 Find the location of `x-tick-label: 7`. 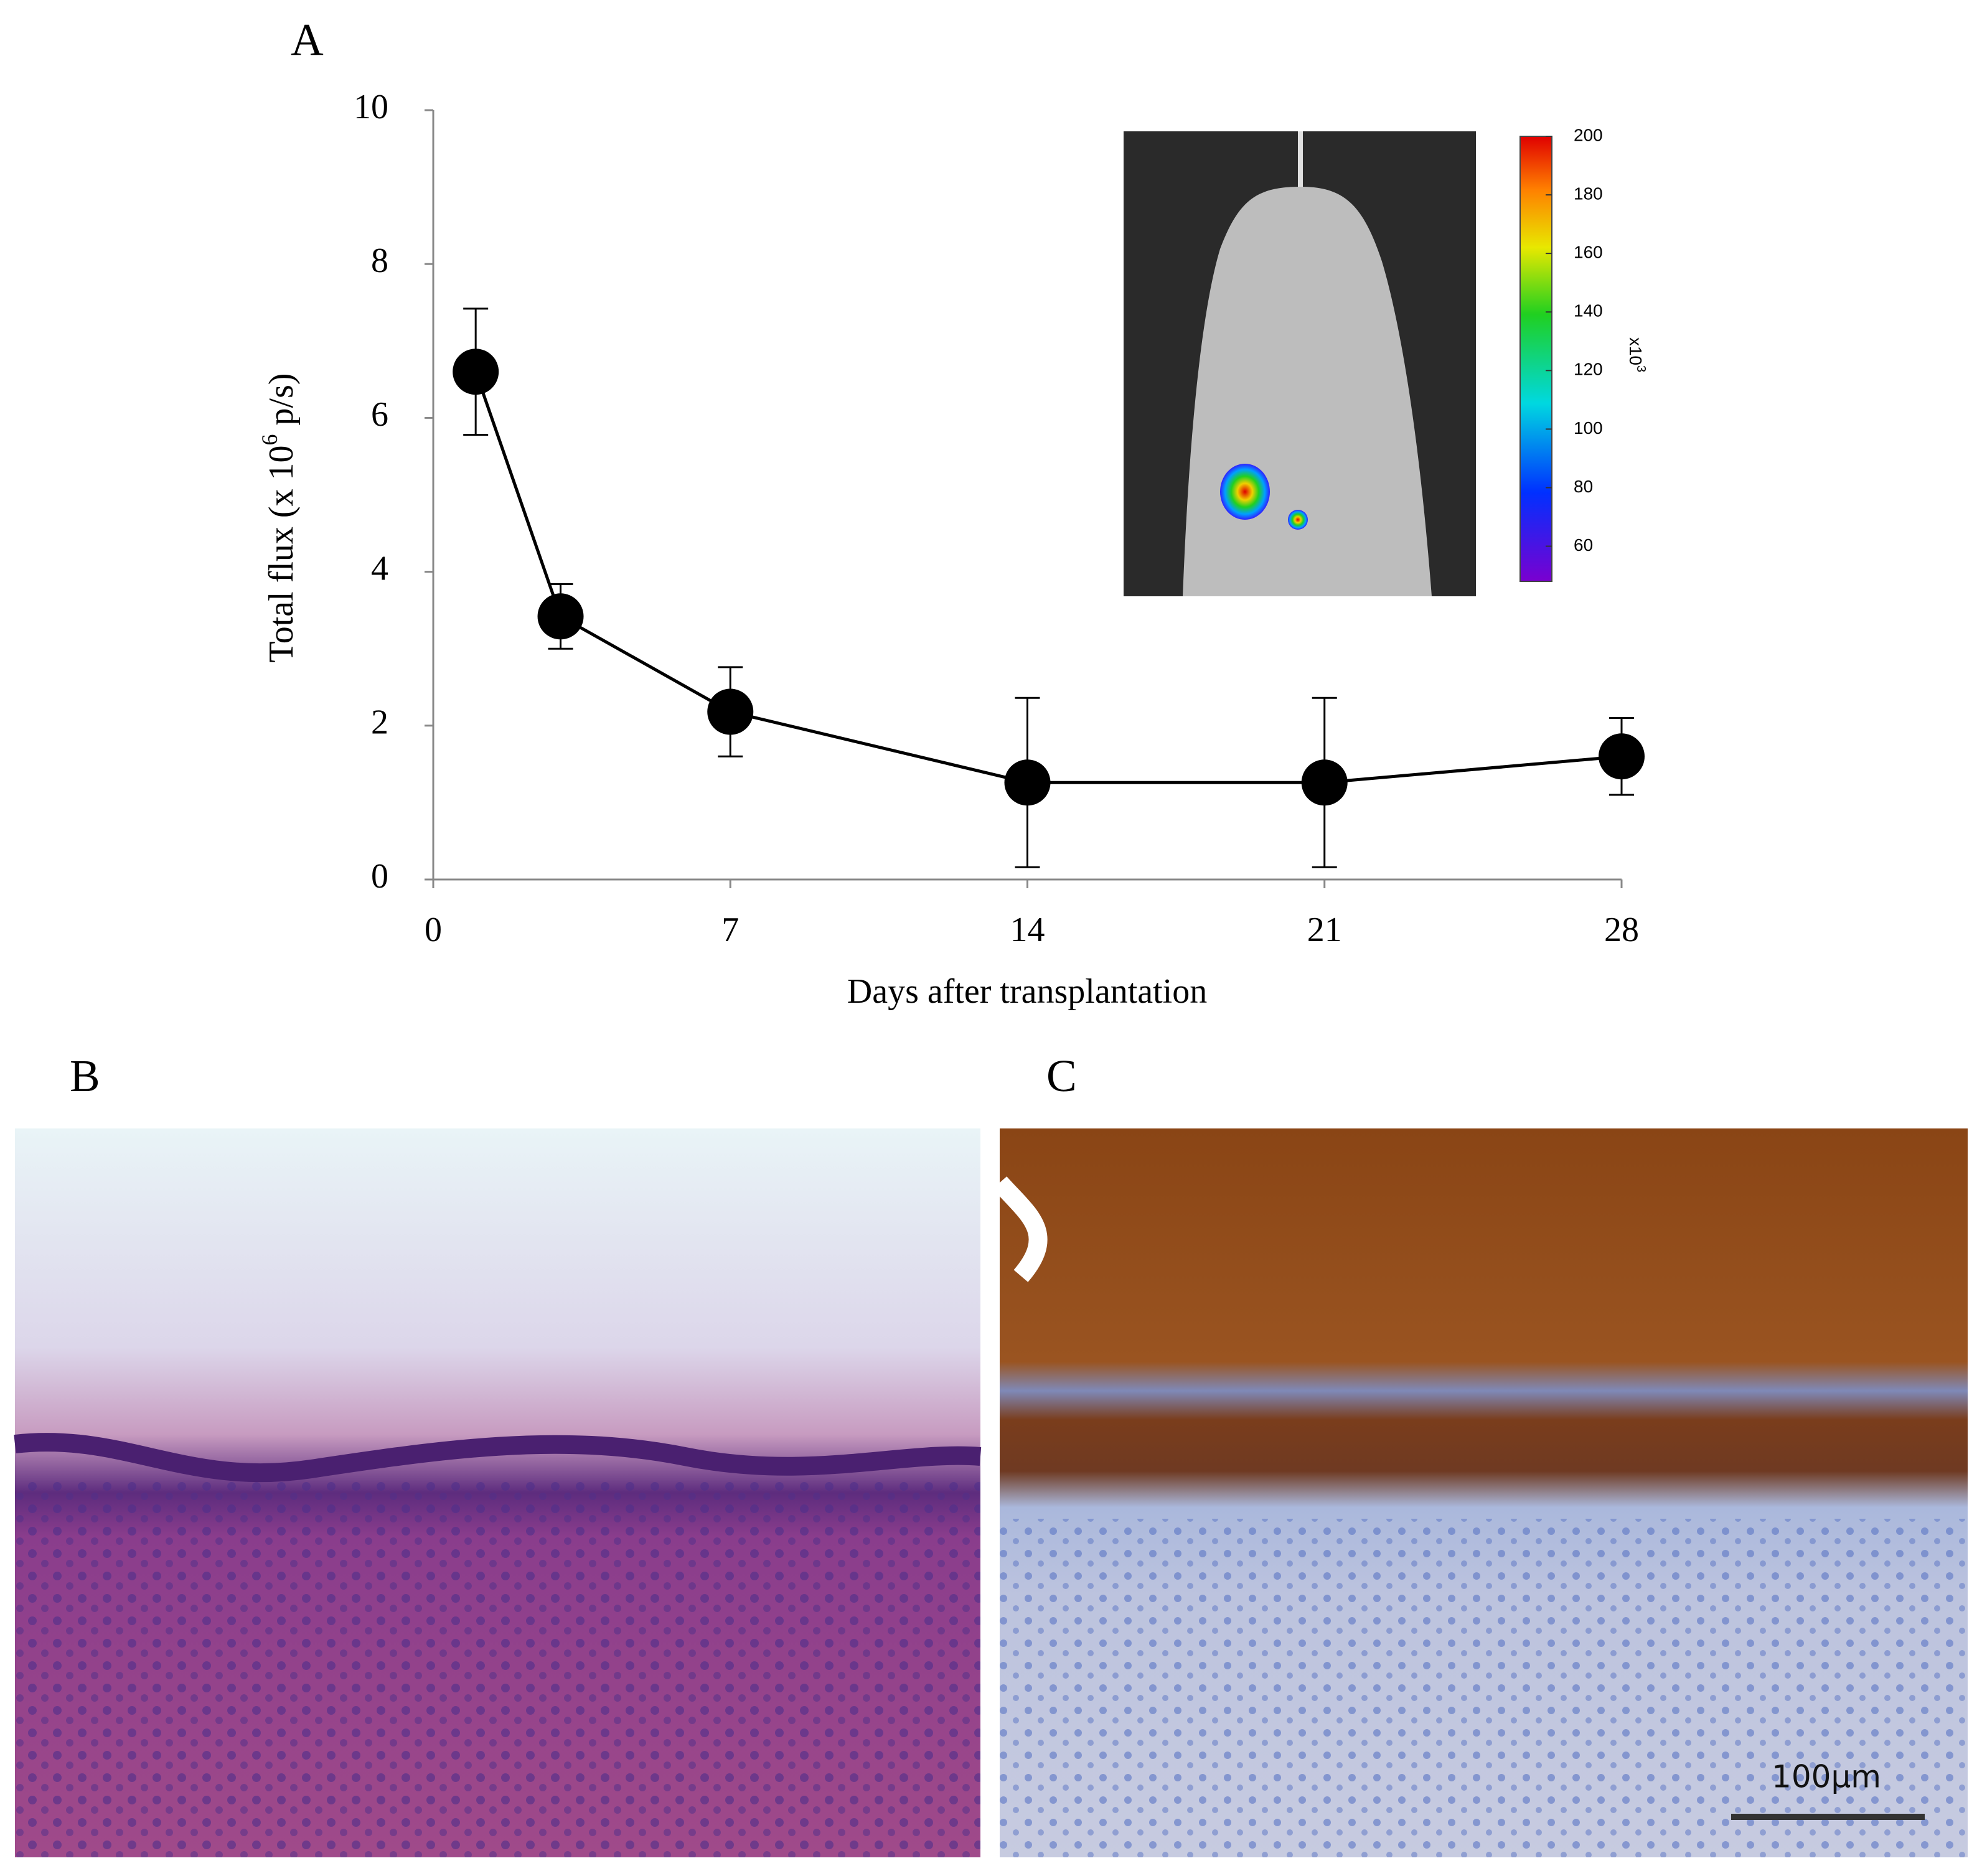

x-tick-label: 7 is located at coordinates (730, 930).